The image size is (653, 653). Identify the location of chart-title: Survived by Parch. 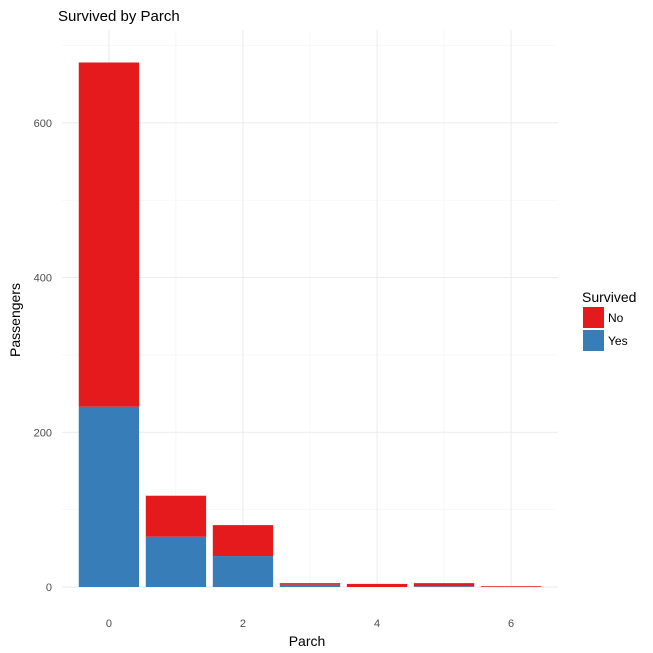
(119, 16).